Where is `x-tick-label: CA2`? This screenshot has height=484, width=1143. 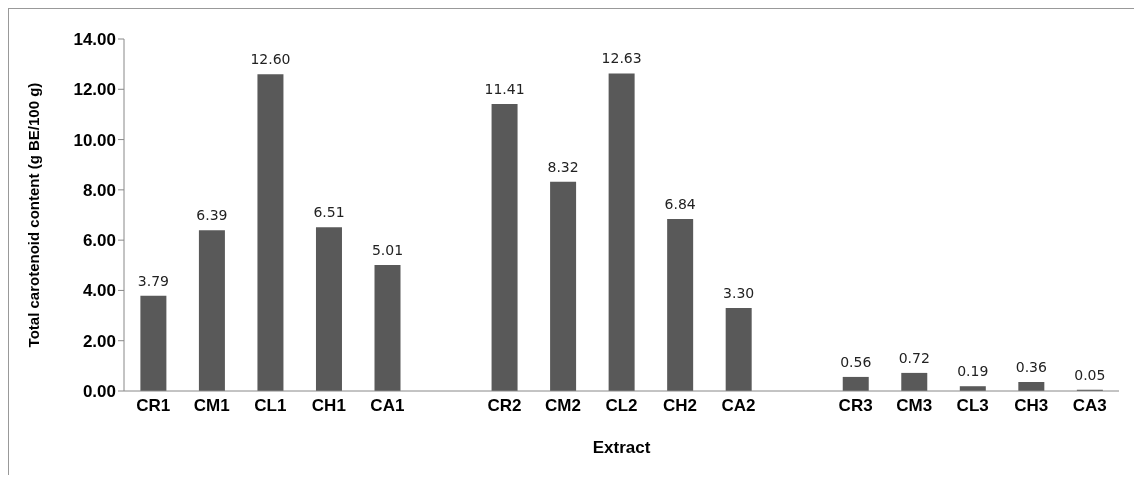 x-tick-label: CA2 is located at coordinates (738, 406).